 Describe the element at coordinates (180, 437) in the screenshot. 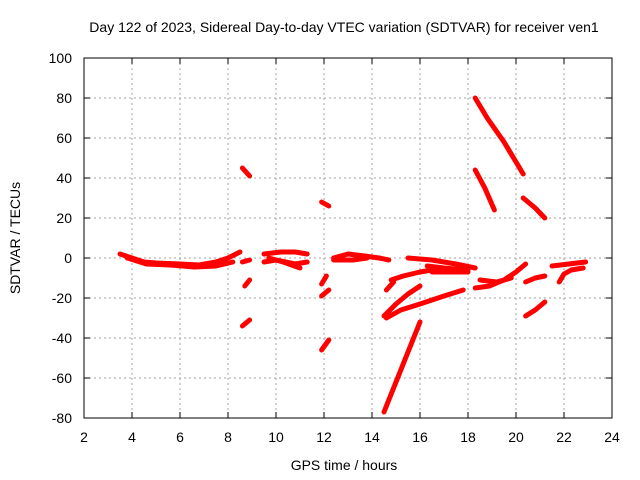

I see `x-tick-label: 6` at that location.